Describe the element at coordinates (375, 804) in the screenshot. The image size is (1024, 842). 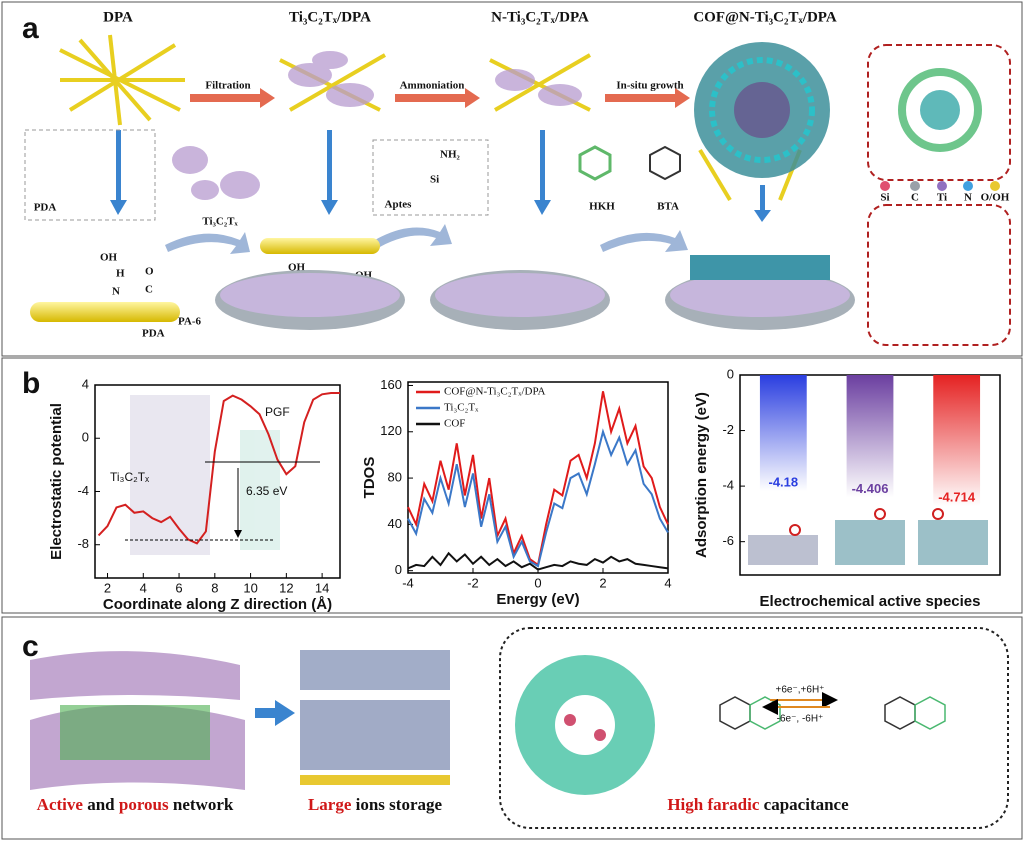
I see `caption: Large ions storage` at that location.